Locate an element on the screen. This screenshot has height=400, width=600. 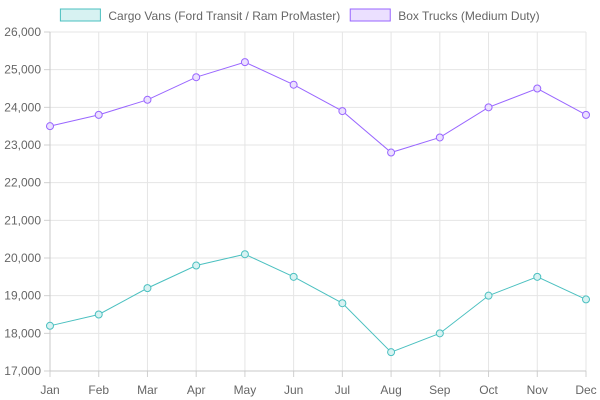
x-tick-label: Sep is located at coordinates (440, 390).